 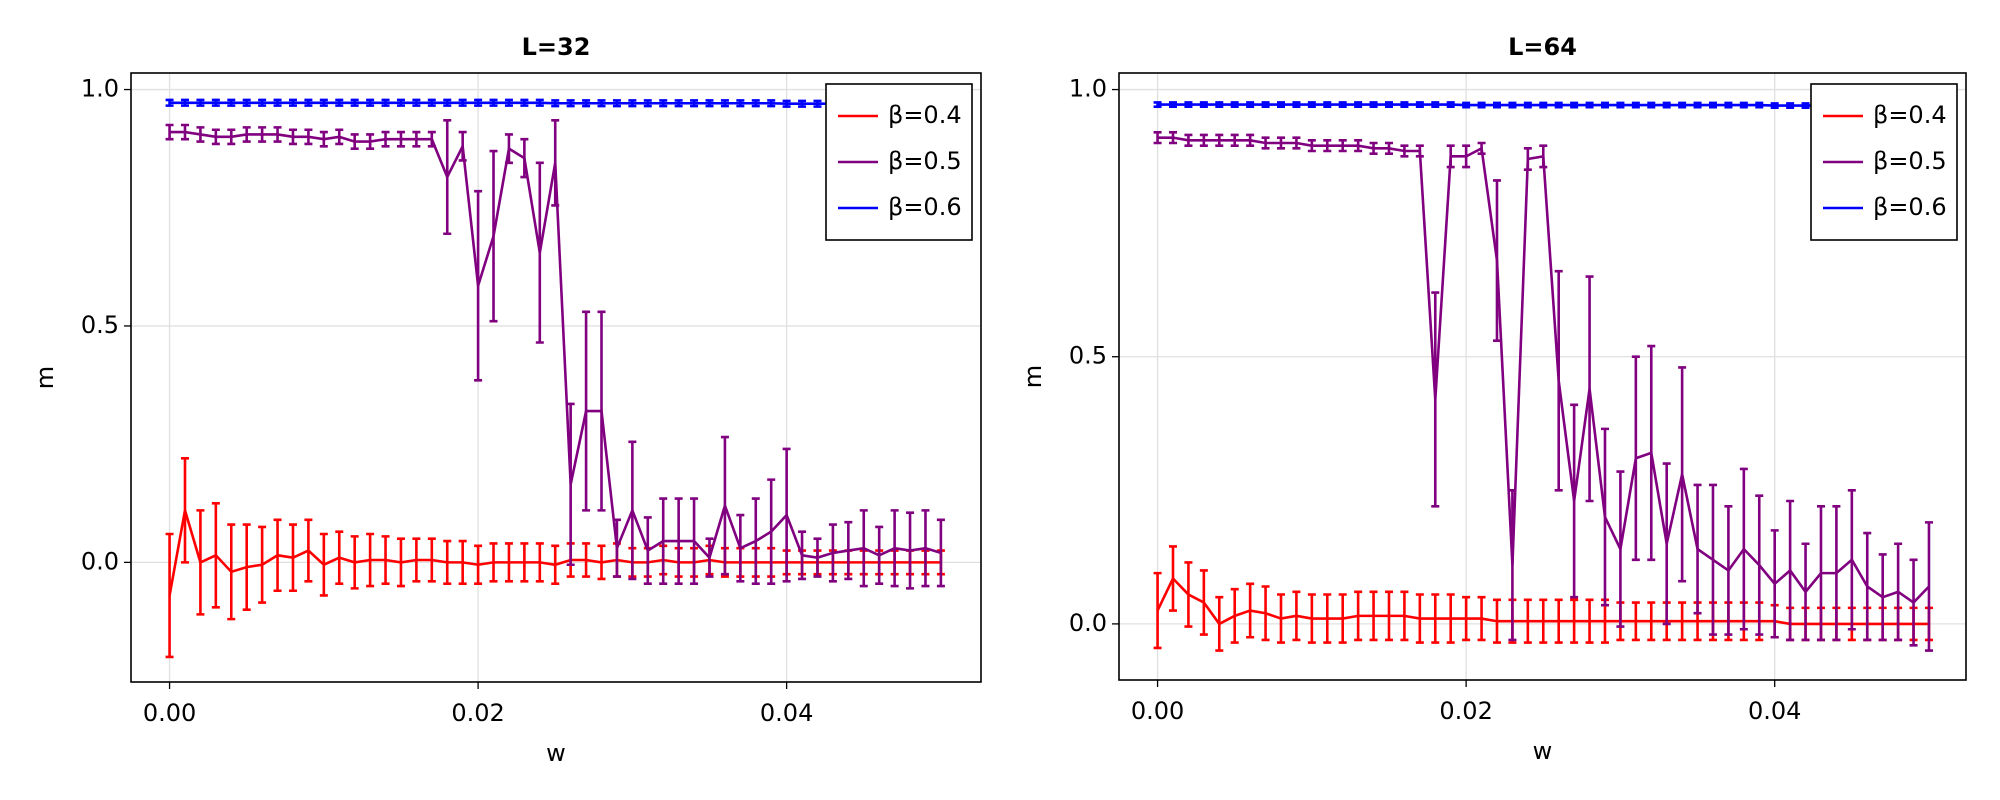 What do you see at coordinates (556, 753) in the screenshot?
I see `x-axis-label: w` at bounding box center [556, 753].